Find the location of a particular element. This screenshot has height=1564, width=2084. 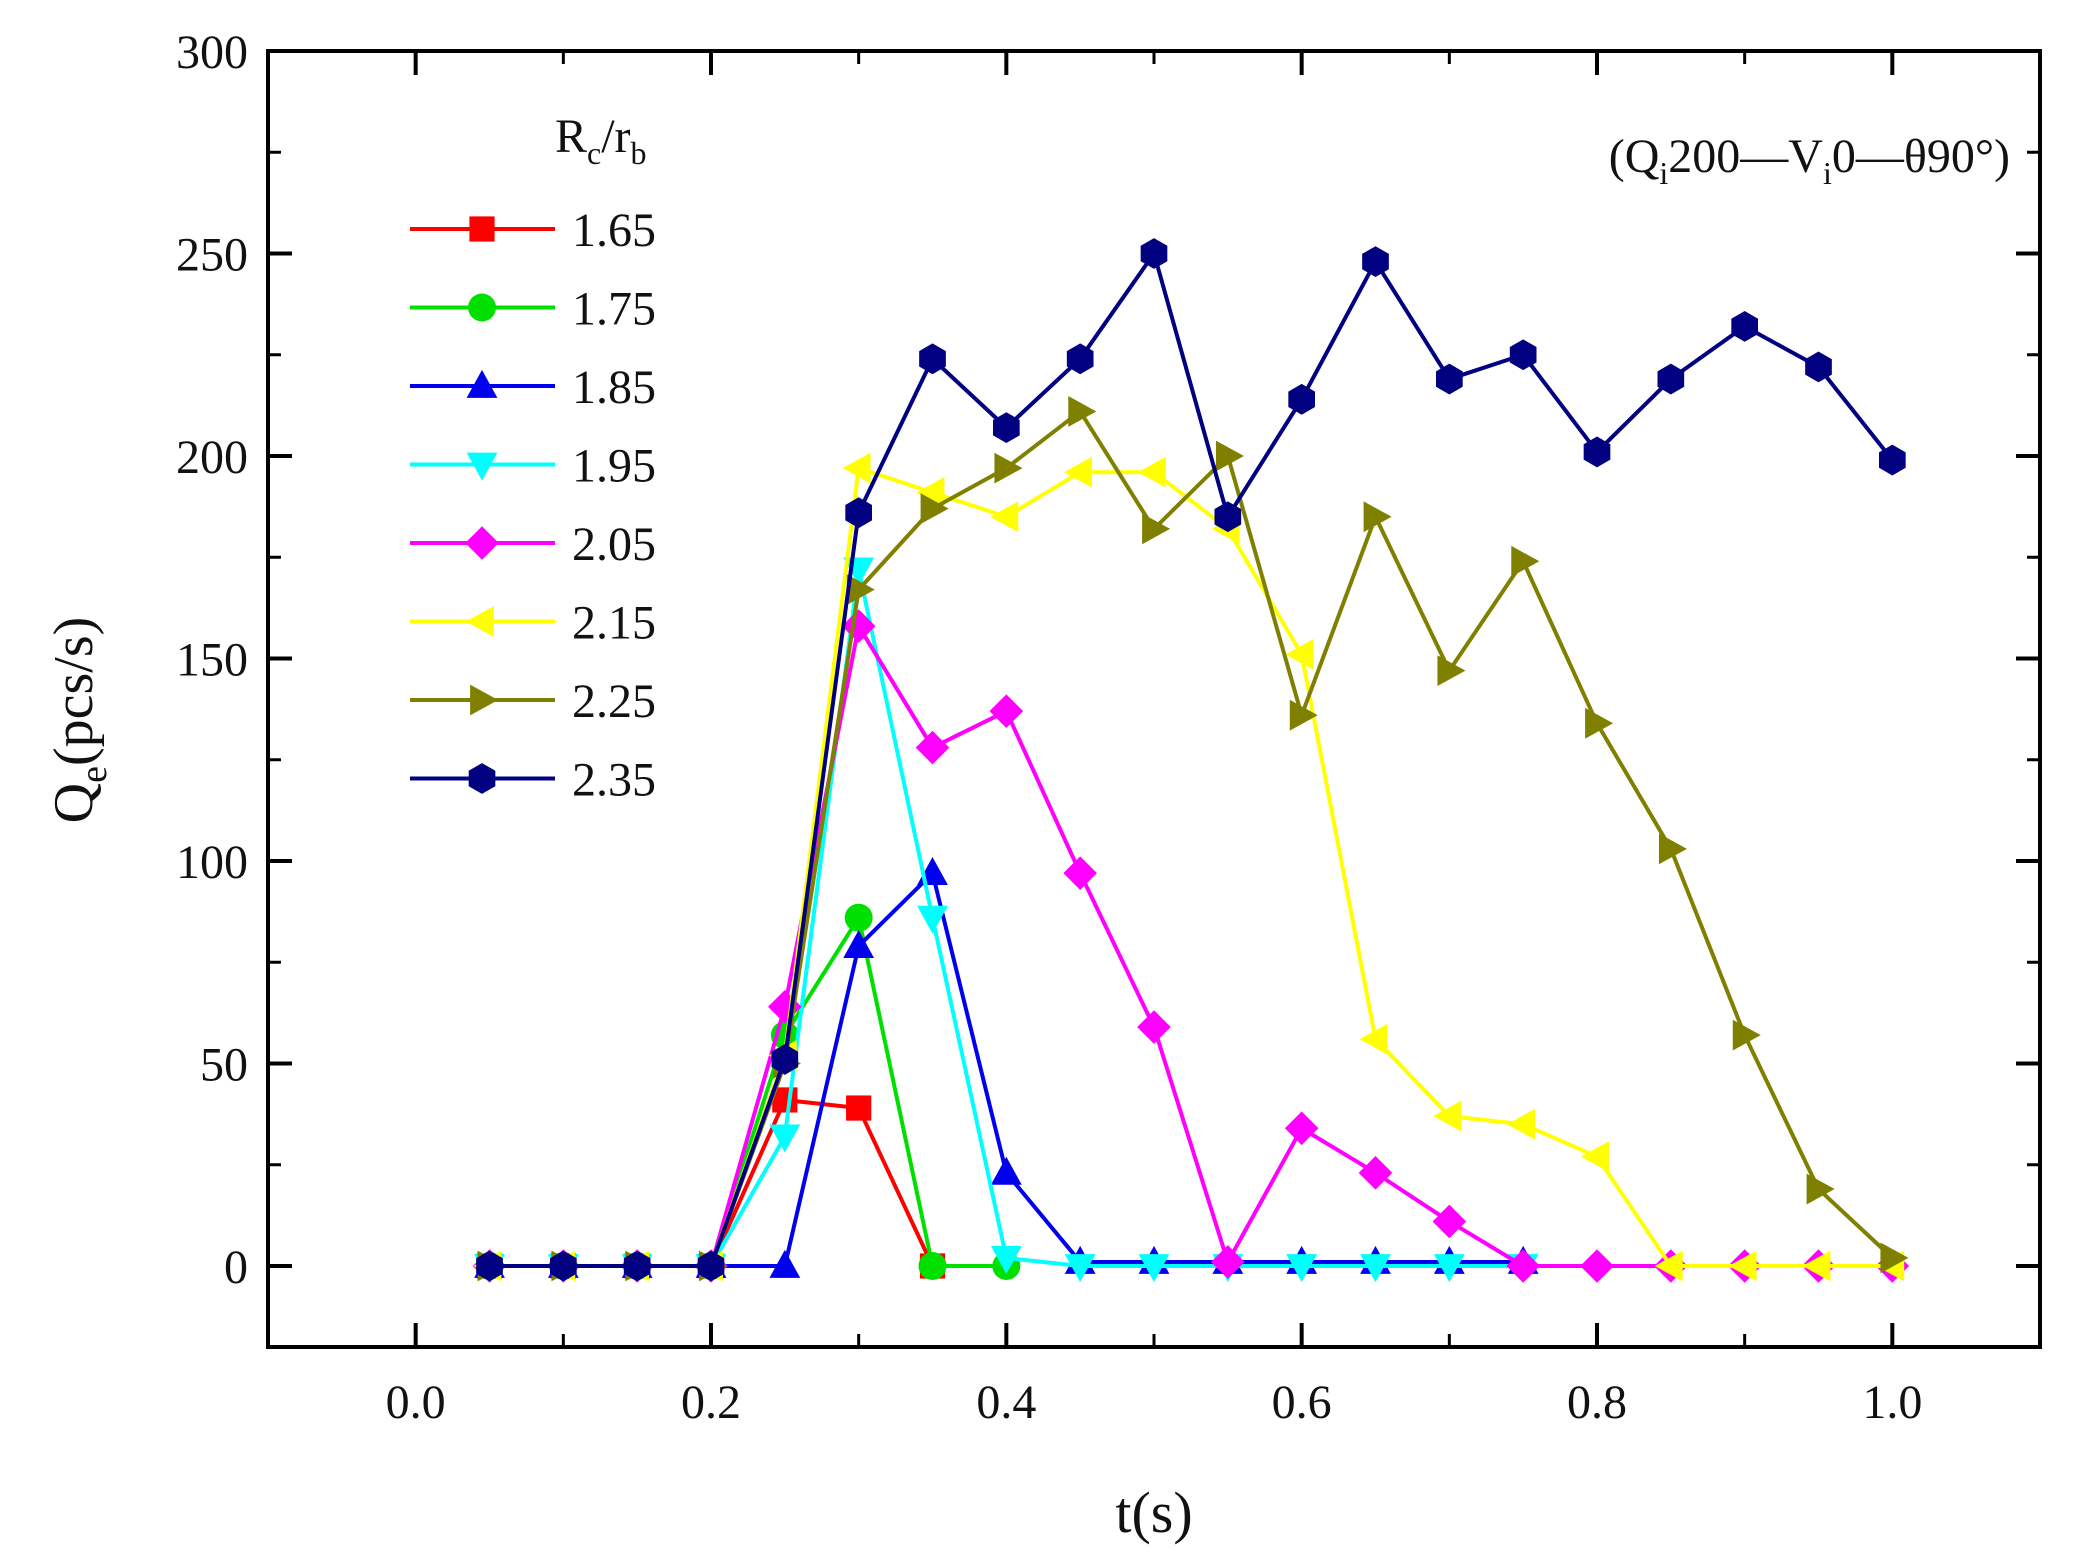

legend-item: 2.25 is located at coordinates (533, 701).